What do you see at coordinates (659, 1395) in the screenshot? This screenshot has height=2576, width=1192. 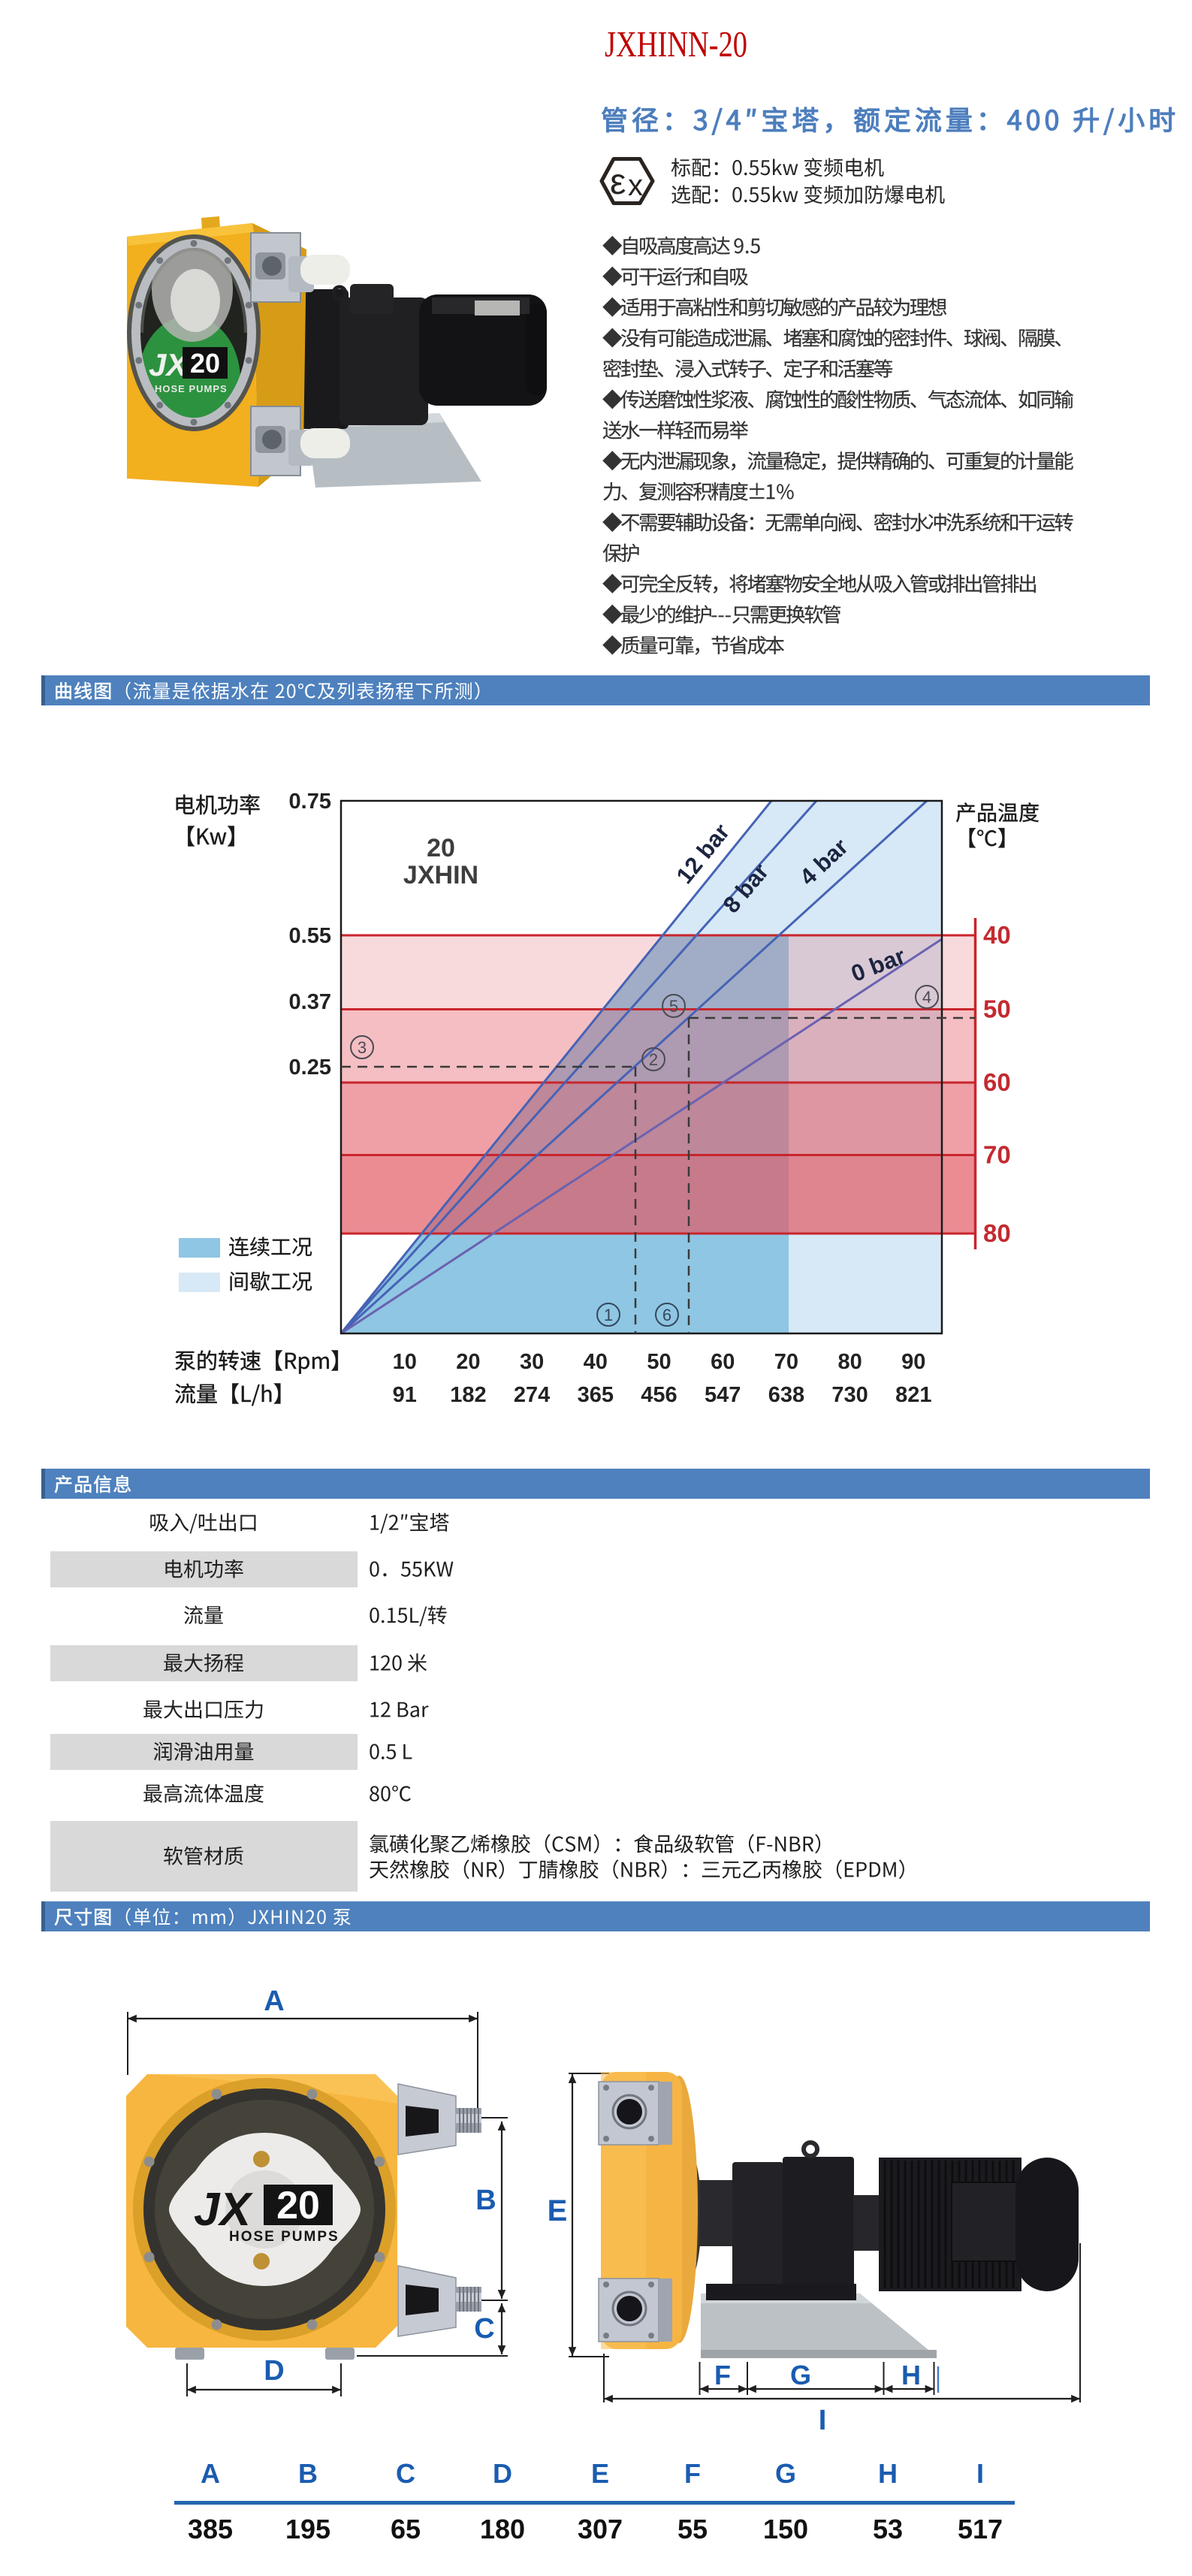 I see `svg-text: 456` at bounding box center [659, 1395].